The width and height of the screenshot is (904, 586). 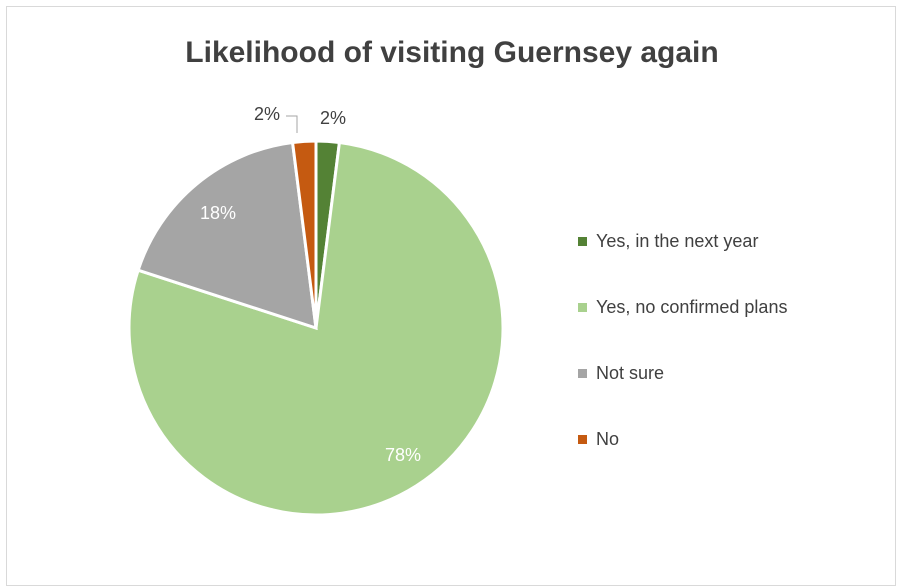 What do you see at coordinates (630, 372) in the screenshot?
I see `legend-label: Not sure` at bounding box center [630, 372].